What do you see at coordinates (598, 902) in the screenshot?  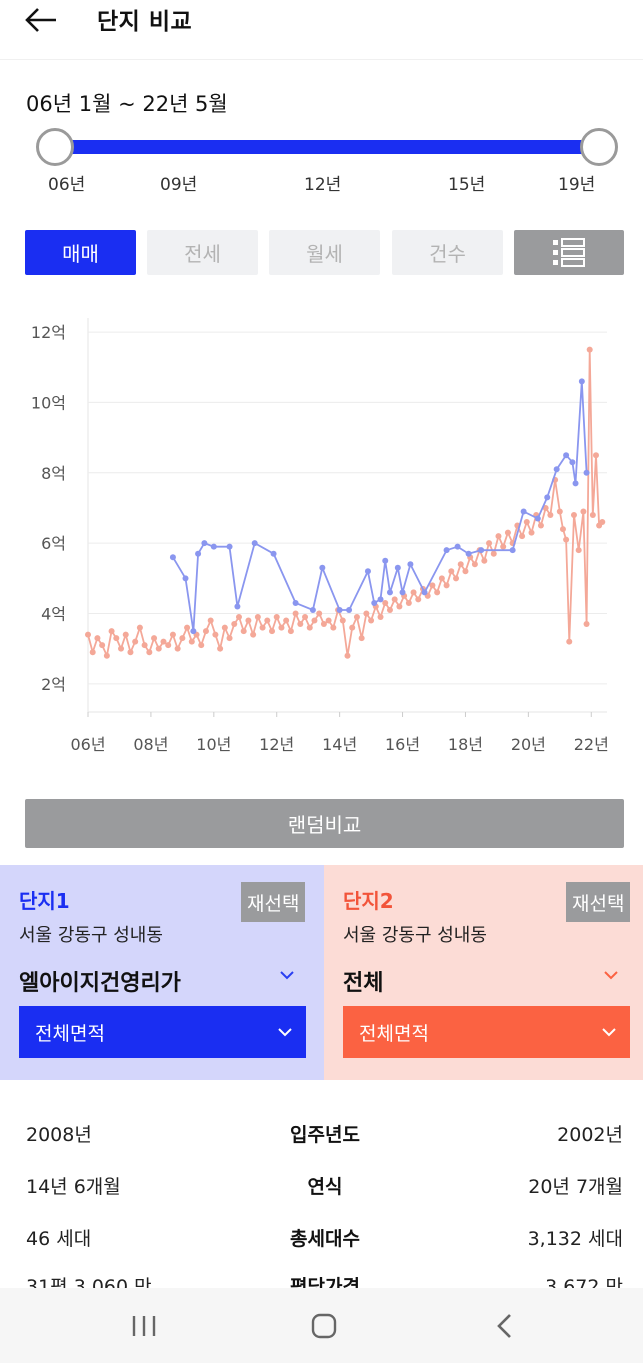 I see `complex2-reselect-button: 재선택` at bounding box center [598, 902].